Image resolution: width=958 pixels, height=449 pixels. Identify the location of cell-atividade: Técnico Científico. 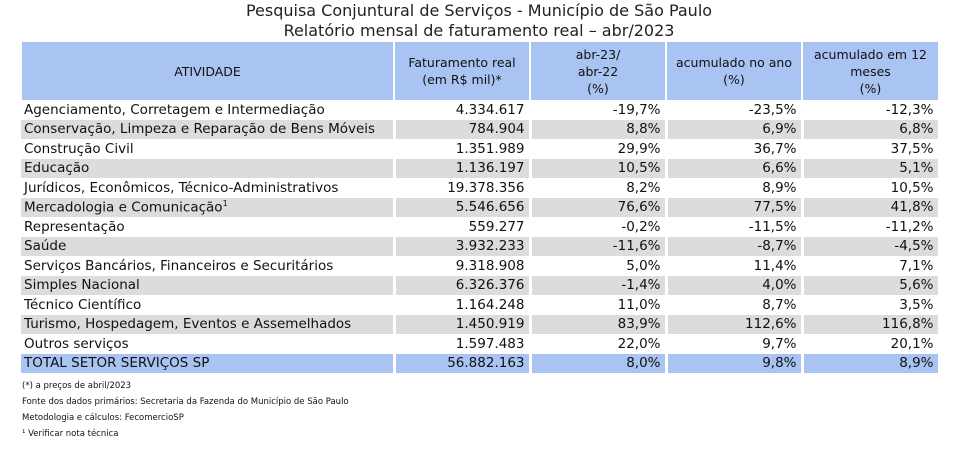
(208, 305).